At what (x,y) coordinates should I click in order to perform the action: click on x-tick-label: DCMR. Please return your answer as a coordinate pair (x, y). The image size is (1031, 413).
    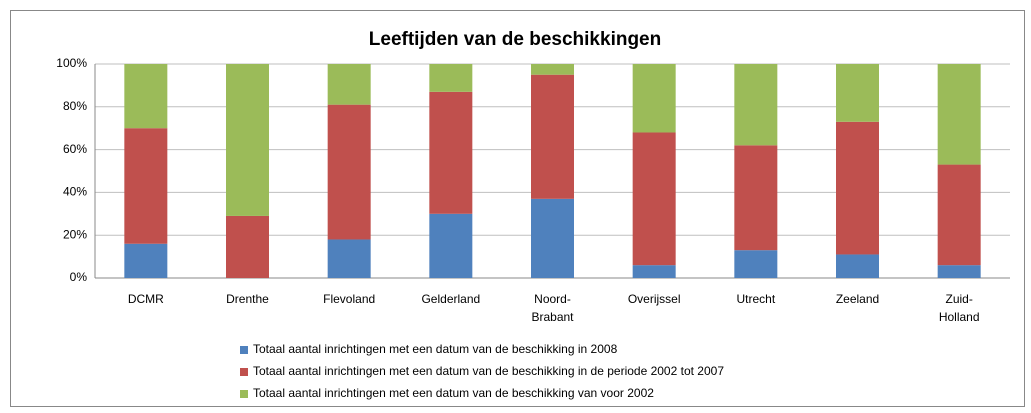
    Looking at the image, I should click on (146, 299).